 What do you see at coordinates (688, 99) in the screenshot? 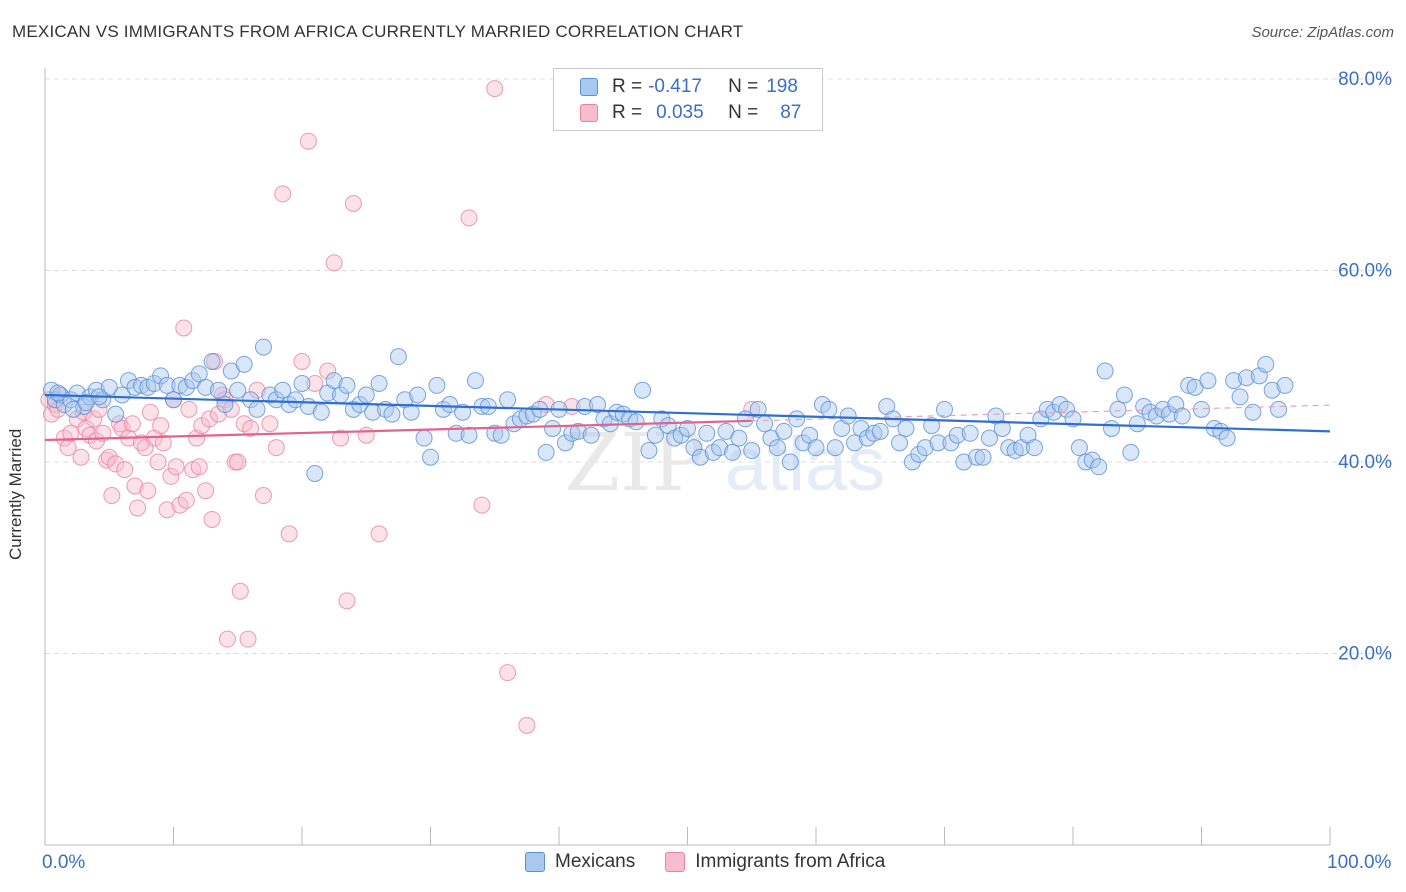
I see `correlation-legend: R = -0.417 N = 198 R = 0.035 N = 87` at bounding box center [688, 99].